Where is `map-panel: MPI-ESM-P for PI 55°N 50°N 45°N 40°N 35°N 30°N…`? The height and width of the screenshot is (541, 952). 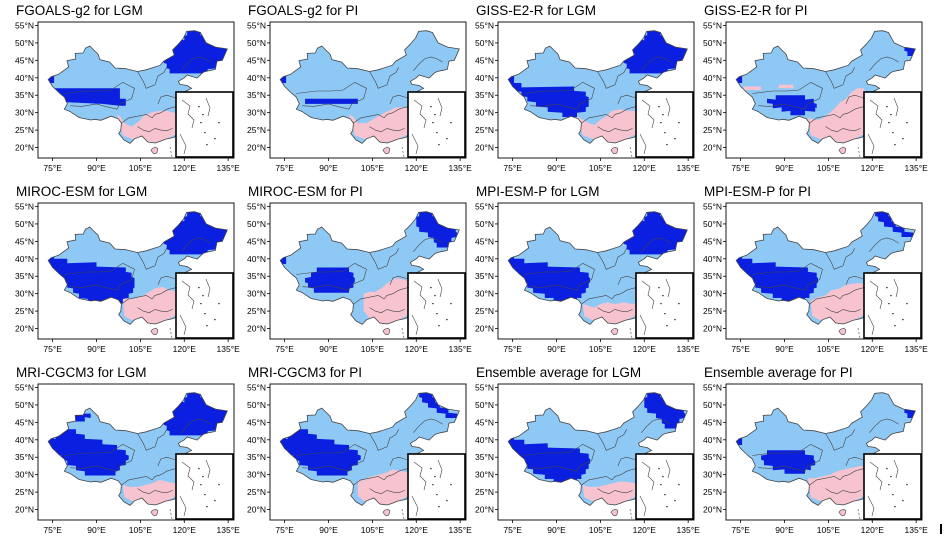 map-panel: MPI-ESM-P for PI 55°N 50°N 45°N 40°N 35°N 30°N… is located at coordinates (808, 270).